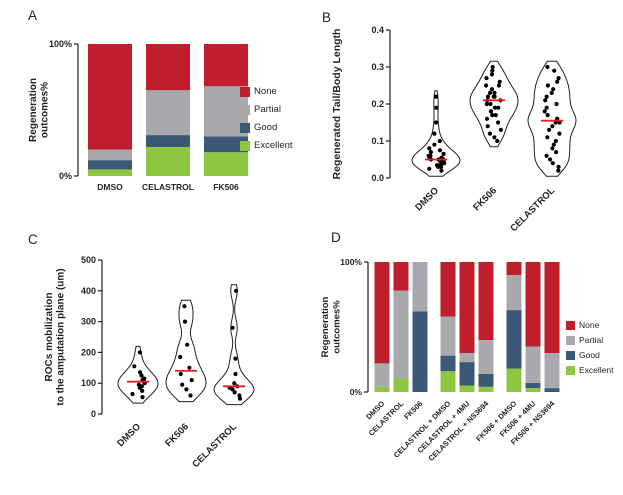 The image size is (623, 495). What do you see at coordinates (61, 336) in the screenshot?
I see `svg-text: to the amputation plane (um)` at bounding box center [61, 336].